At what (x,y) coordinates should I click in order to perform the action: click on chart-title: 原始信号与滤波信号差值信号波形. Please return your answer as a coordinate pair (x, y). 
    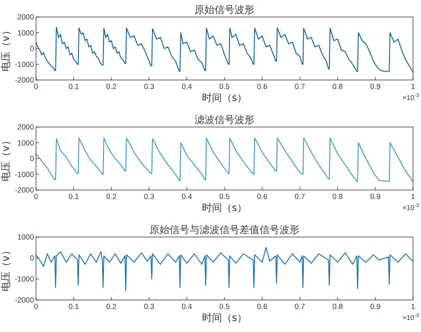
    Looking at the image, I should click on (225, 230).